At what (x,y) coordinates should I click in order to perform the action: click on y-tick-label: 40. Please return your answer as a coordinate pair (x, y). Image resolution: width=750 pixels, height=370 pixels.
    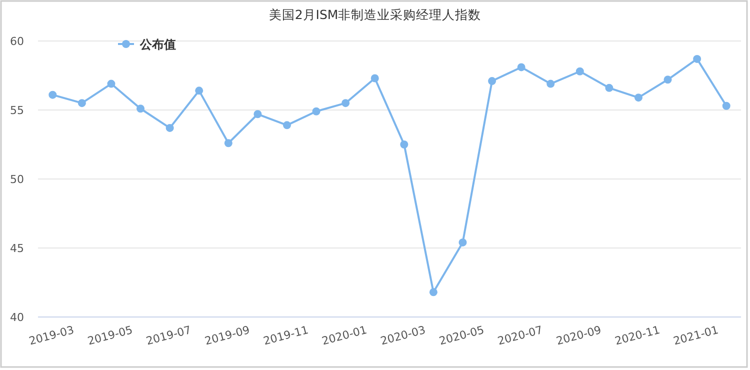
    Looking at the image, I should click on (17, 317).